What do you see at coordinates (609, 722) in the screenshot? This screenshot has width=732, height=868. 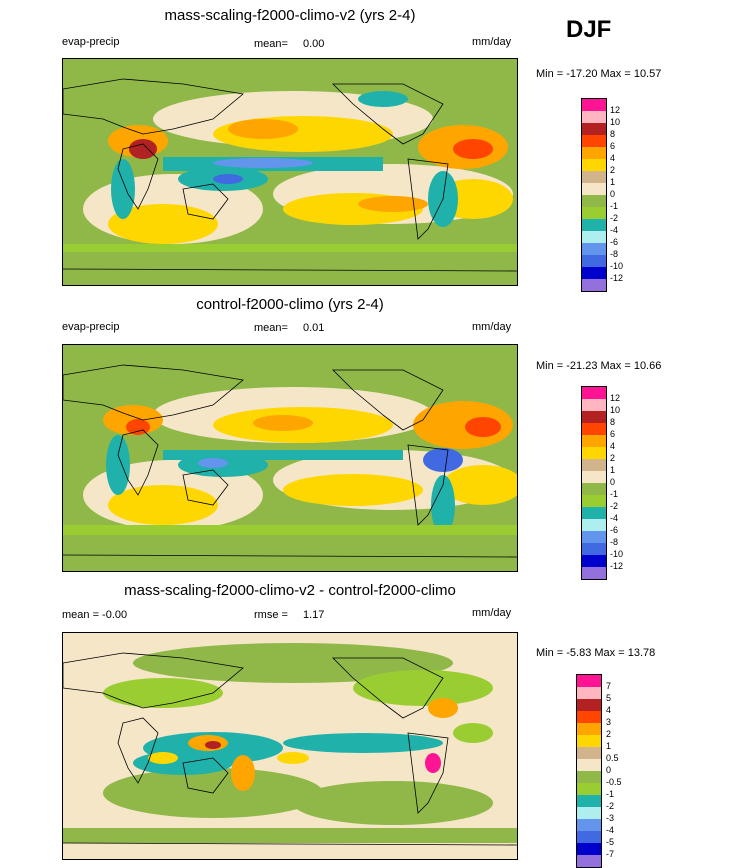 I see `colorbar-tick-label: 3` at bounding box center [609, 722].